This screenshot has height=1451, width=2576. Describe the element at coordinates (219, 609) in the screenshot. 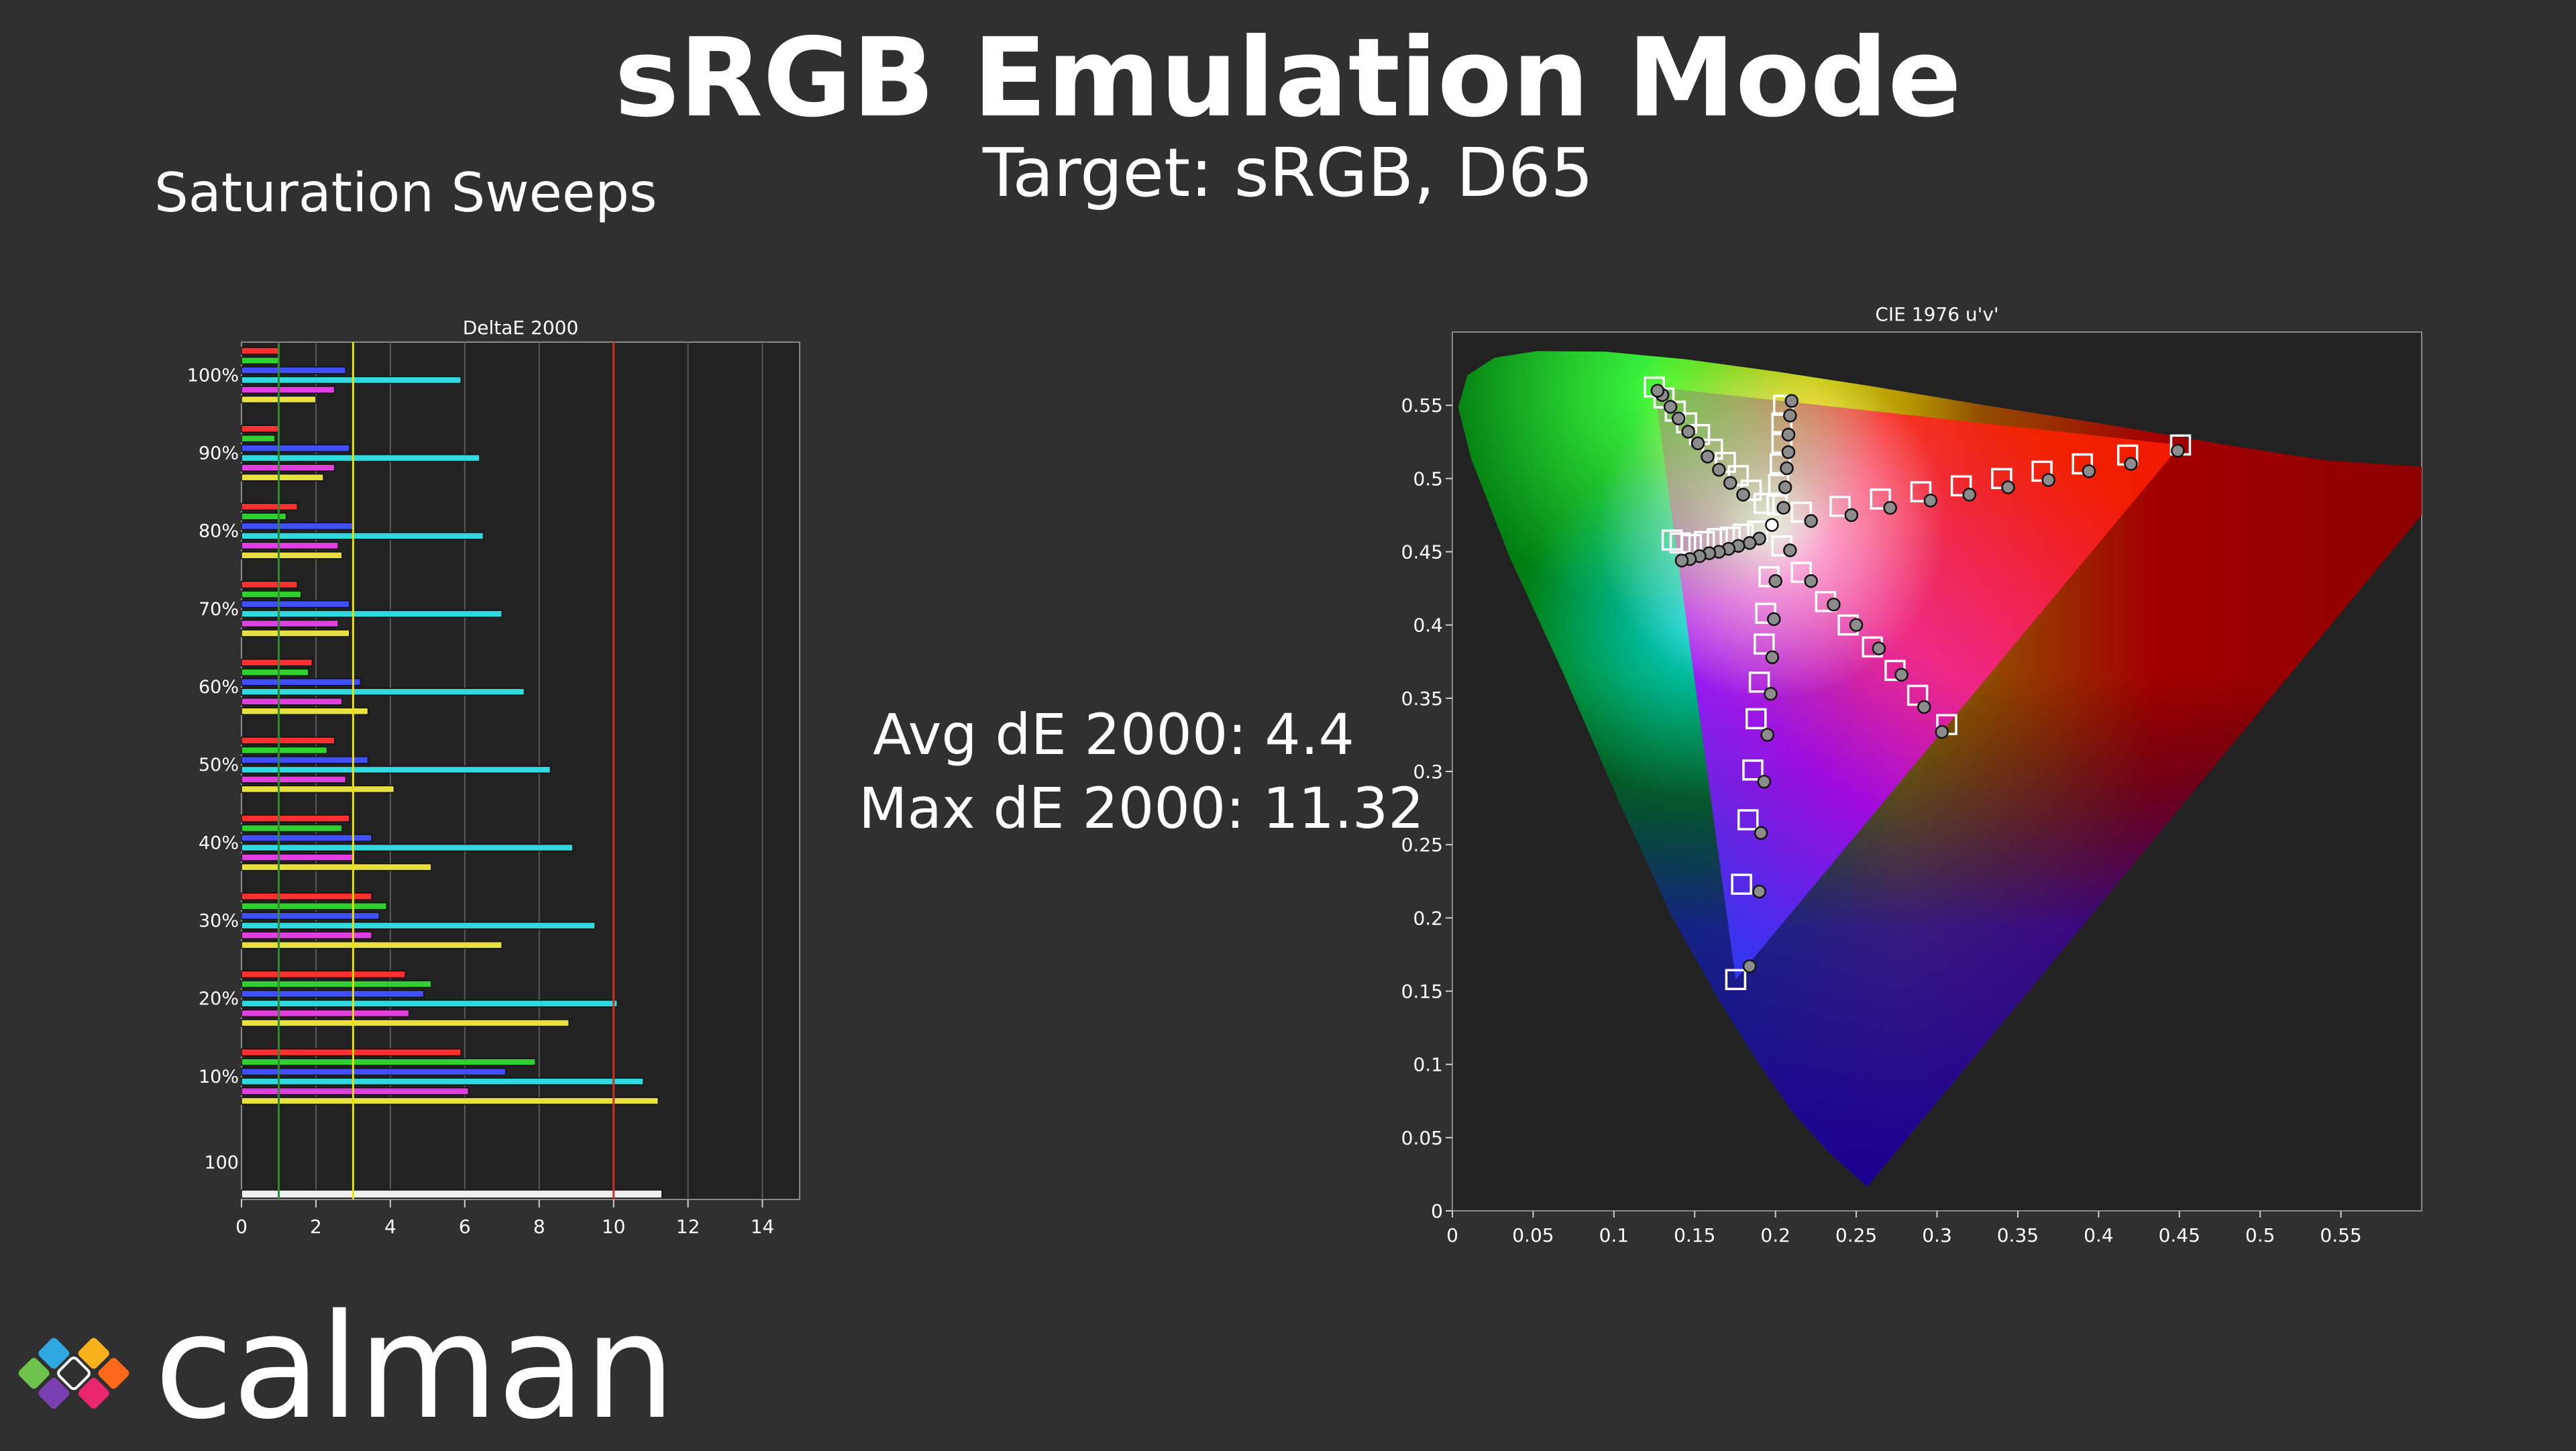

I see `deltae-y-tick-label: 70%` at that location.